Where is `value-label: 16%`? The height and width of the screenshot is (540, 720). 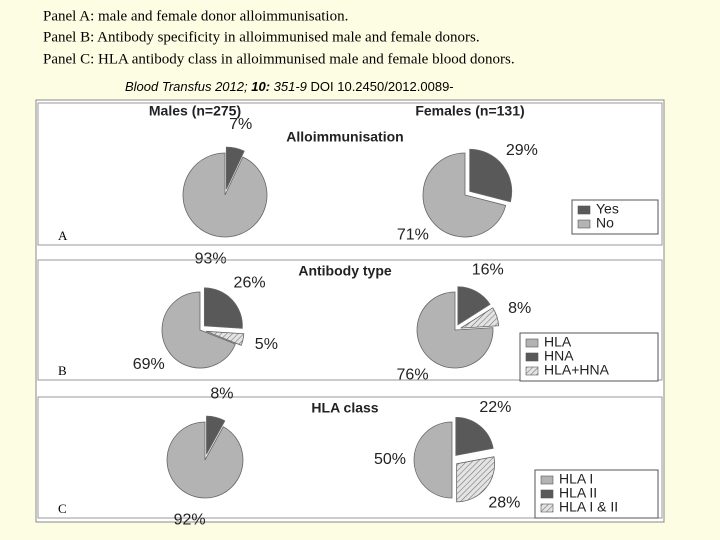
value-label: 16% is located at coordinates (488, 270).